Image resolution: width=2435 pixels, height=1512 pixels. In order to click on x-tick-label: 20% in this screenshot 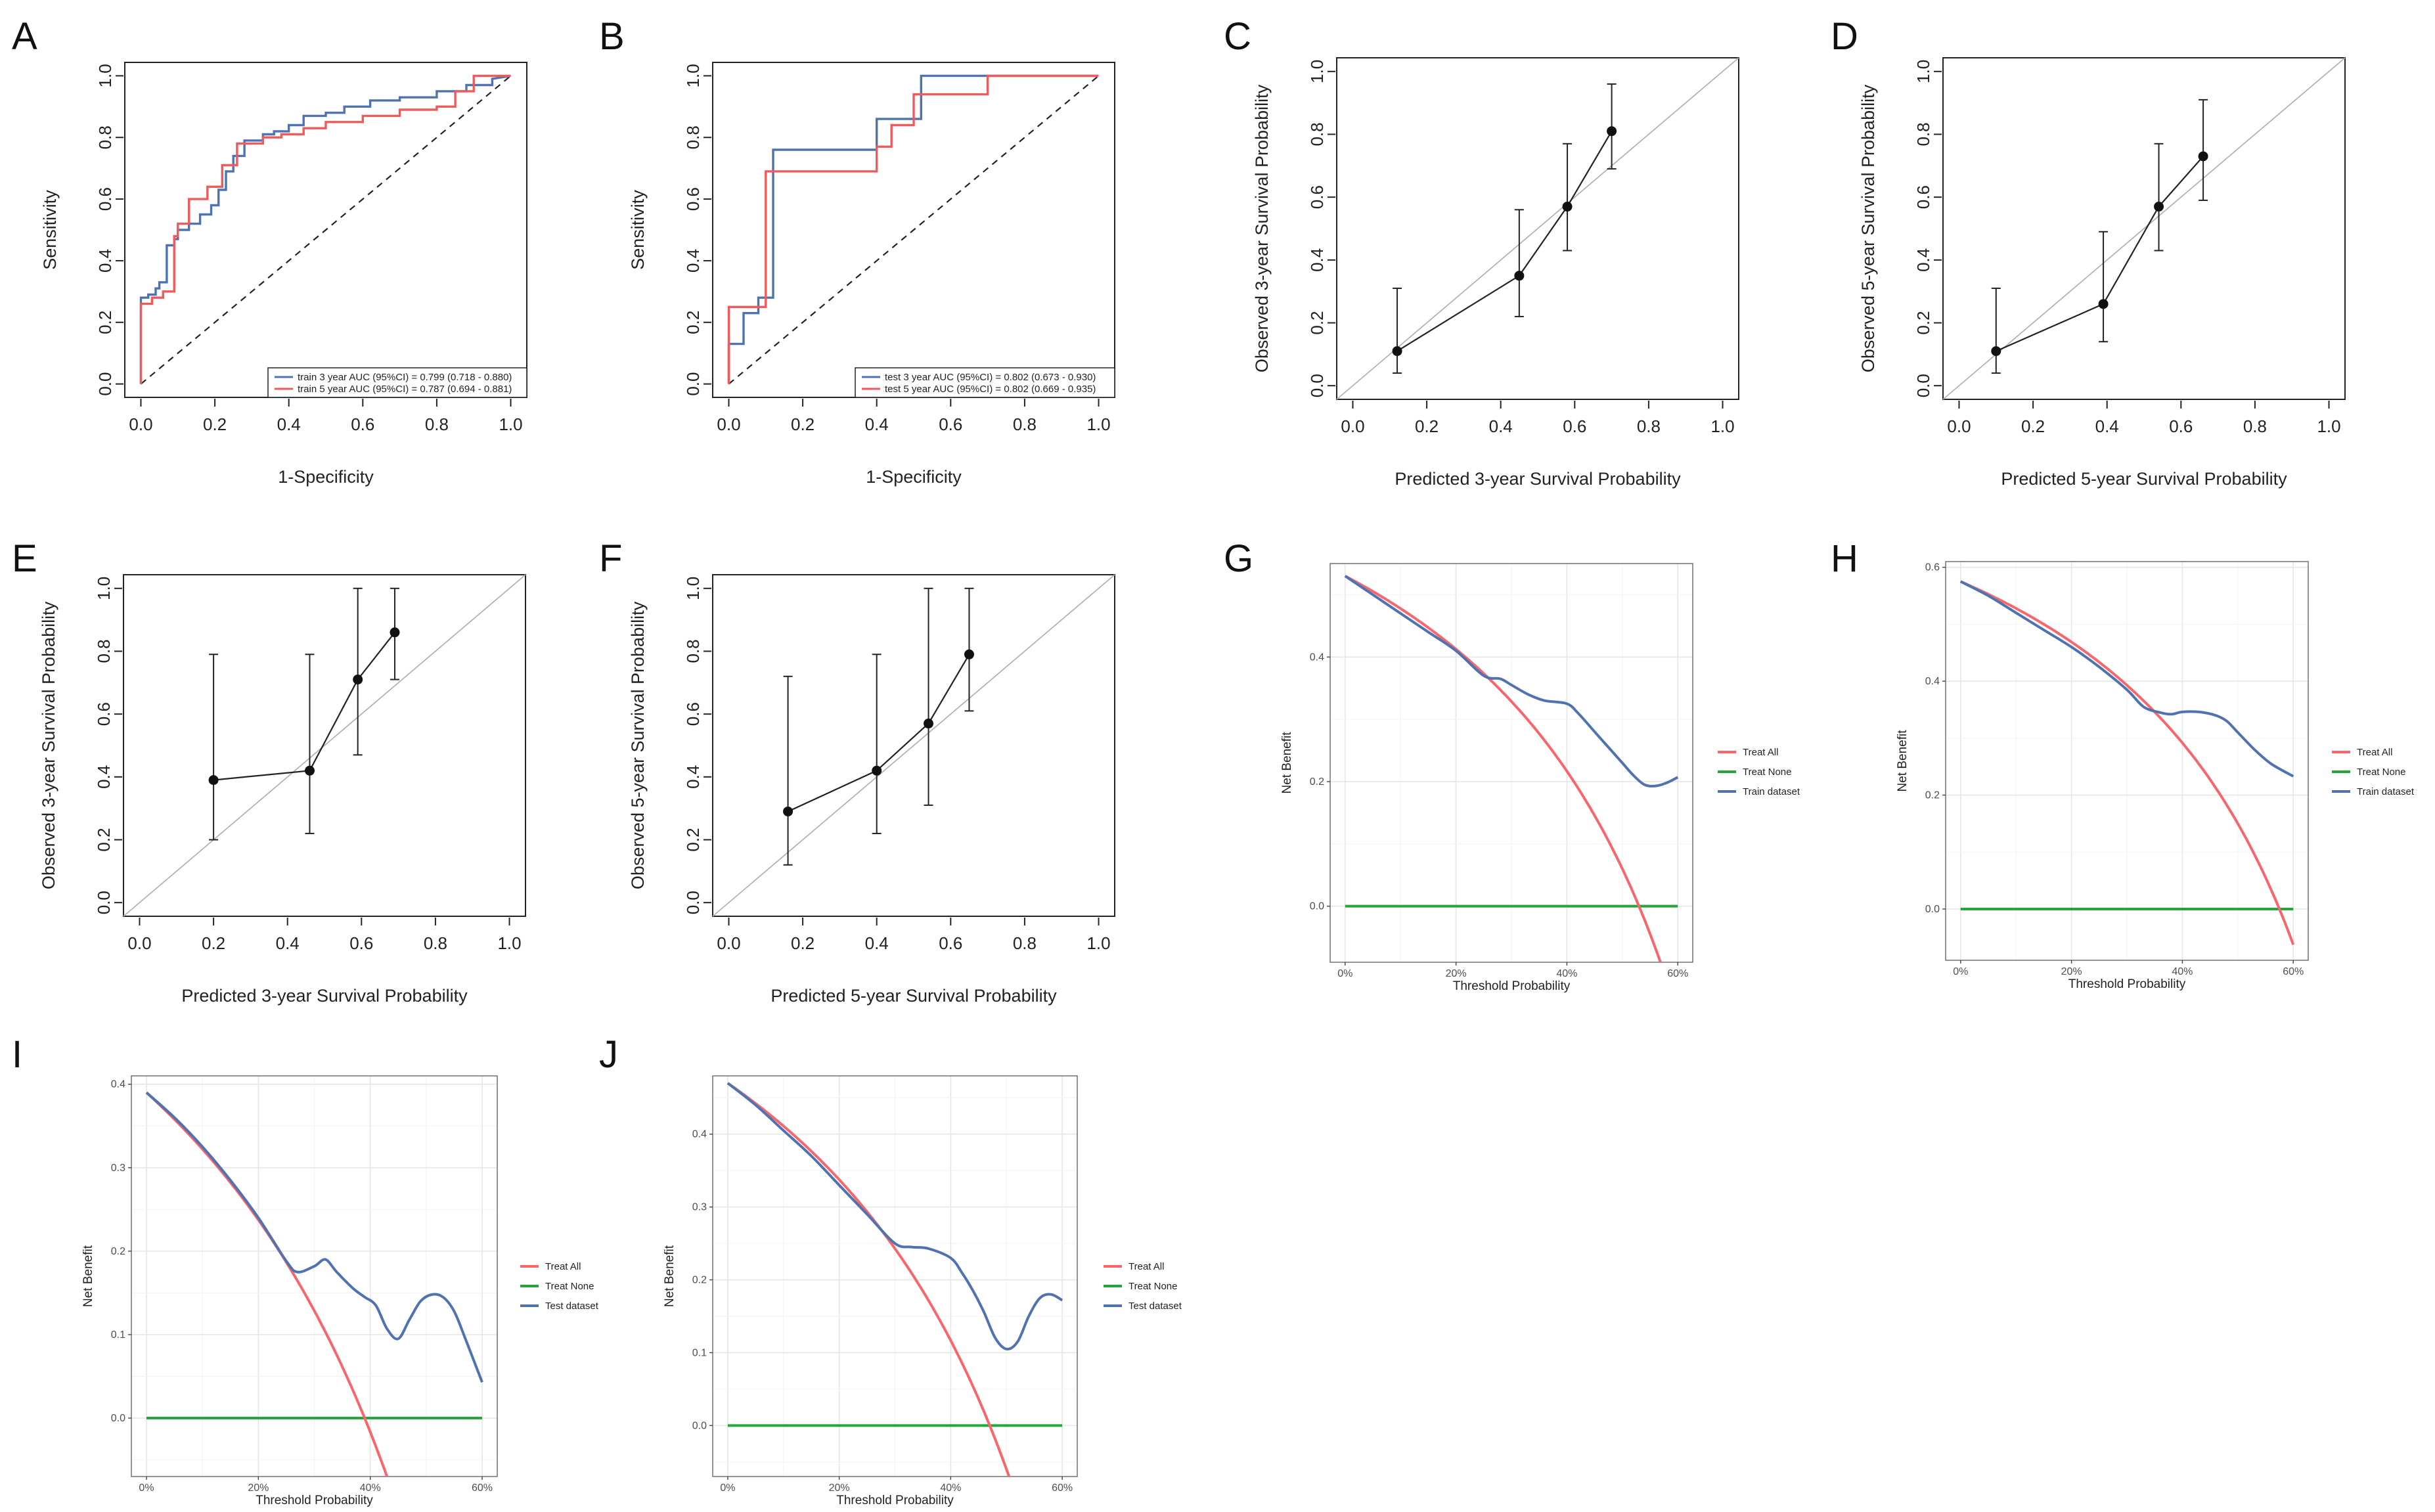, I will do `click(839, 1488)`.